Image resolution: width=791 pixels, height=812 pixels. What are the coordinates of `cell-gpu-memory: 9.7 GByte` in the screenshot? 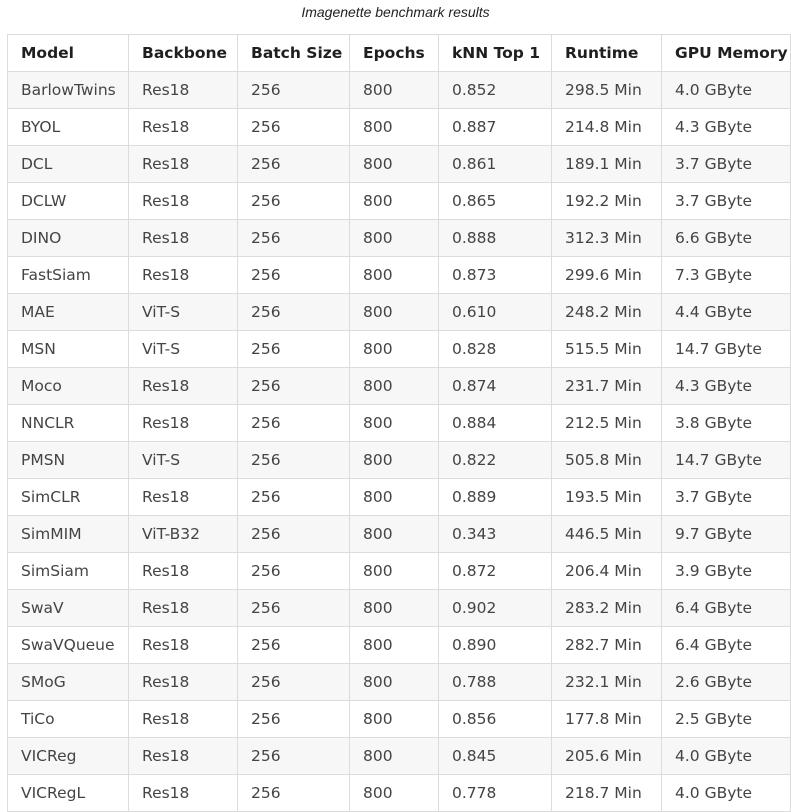 It's located at (726, 534).